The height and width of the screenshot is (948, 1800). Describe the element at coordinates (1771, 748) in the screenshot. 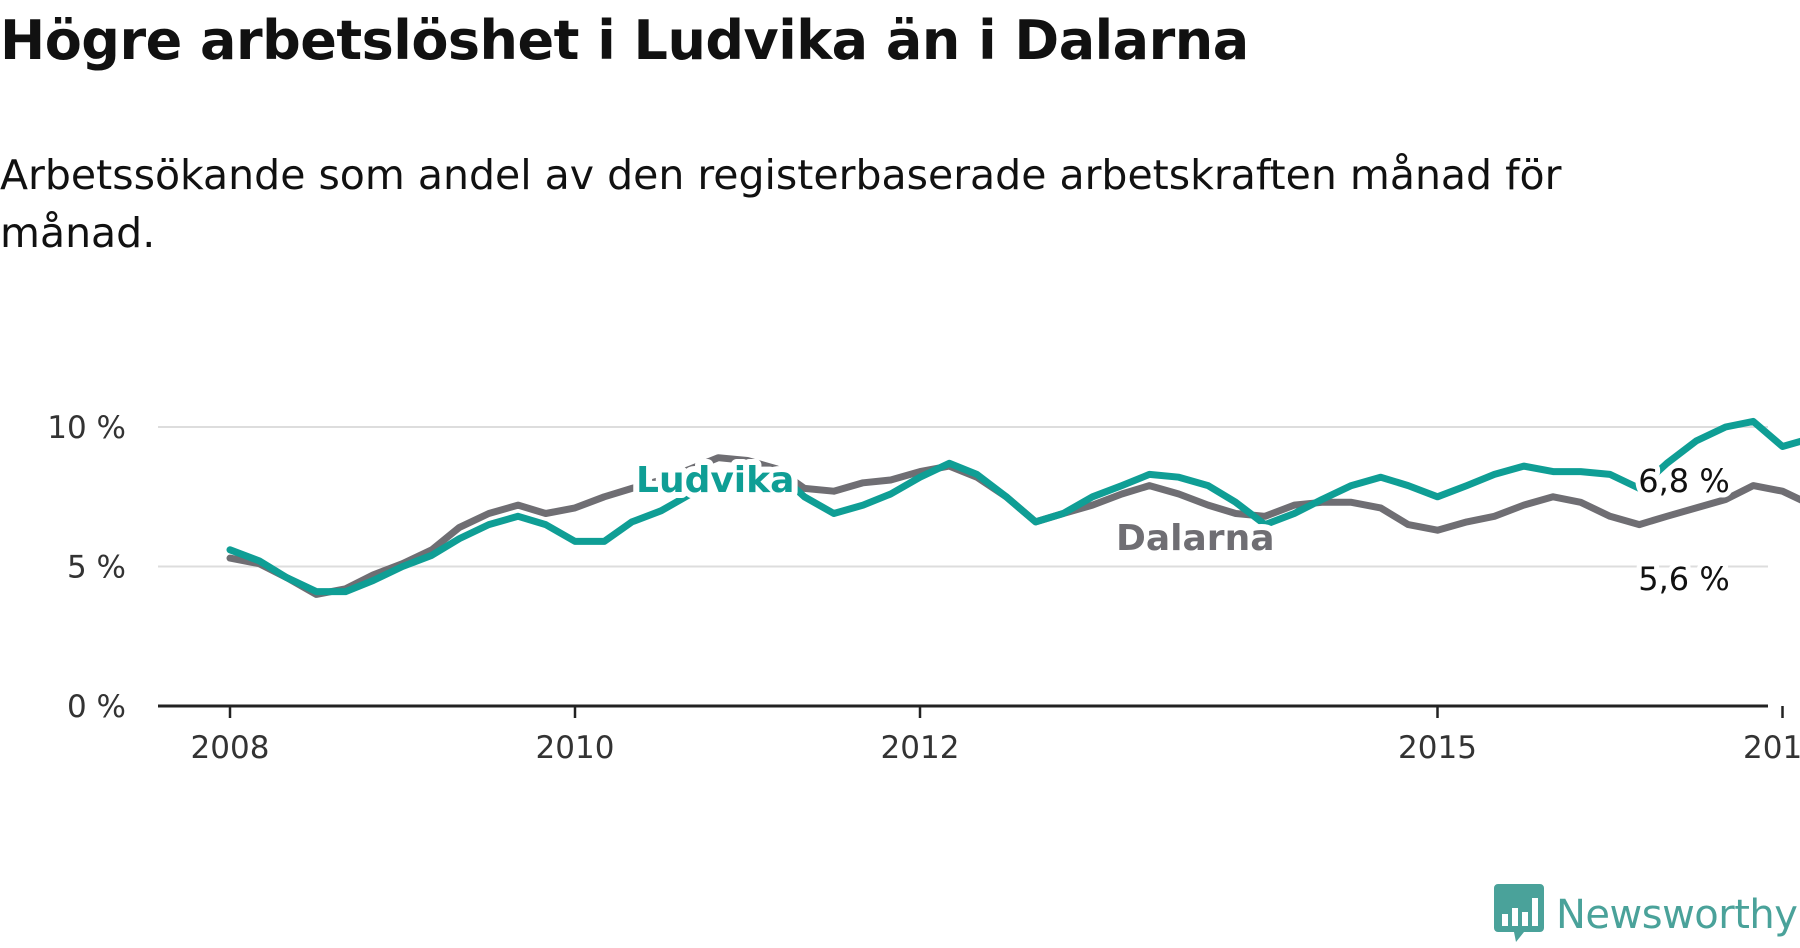

I see `x-tick-label: 2017` at that location.